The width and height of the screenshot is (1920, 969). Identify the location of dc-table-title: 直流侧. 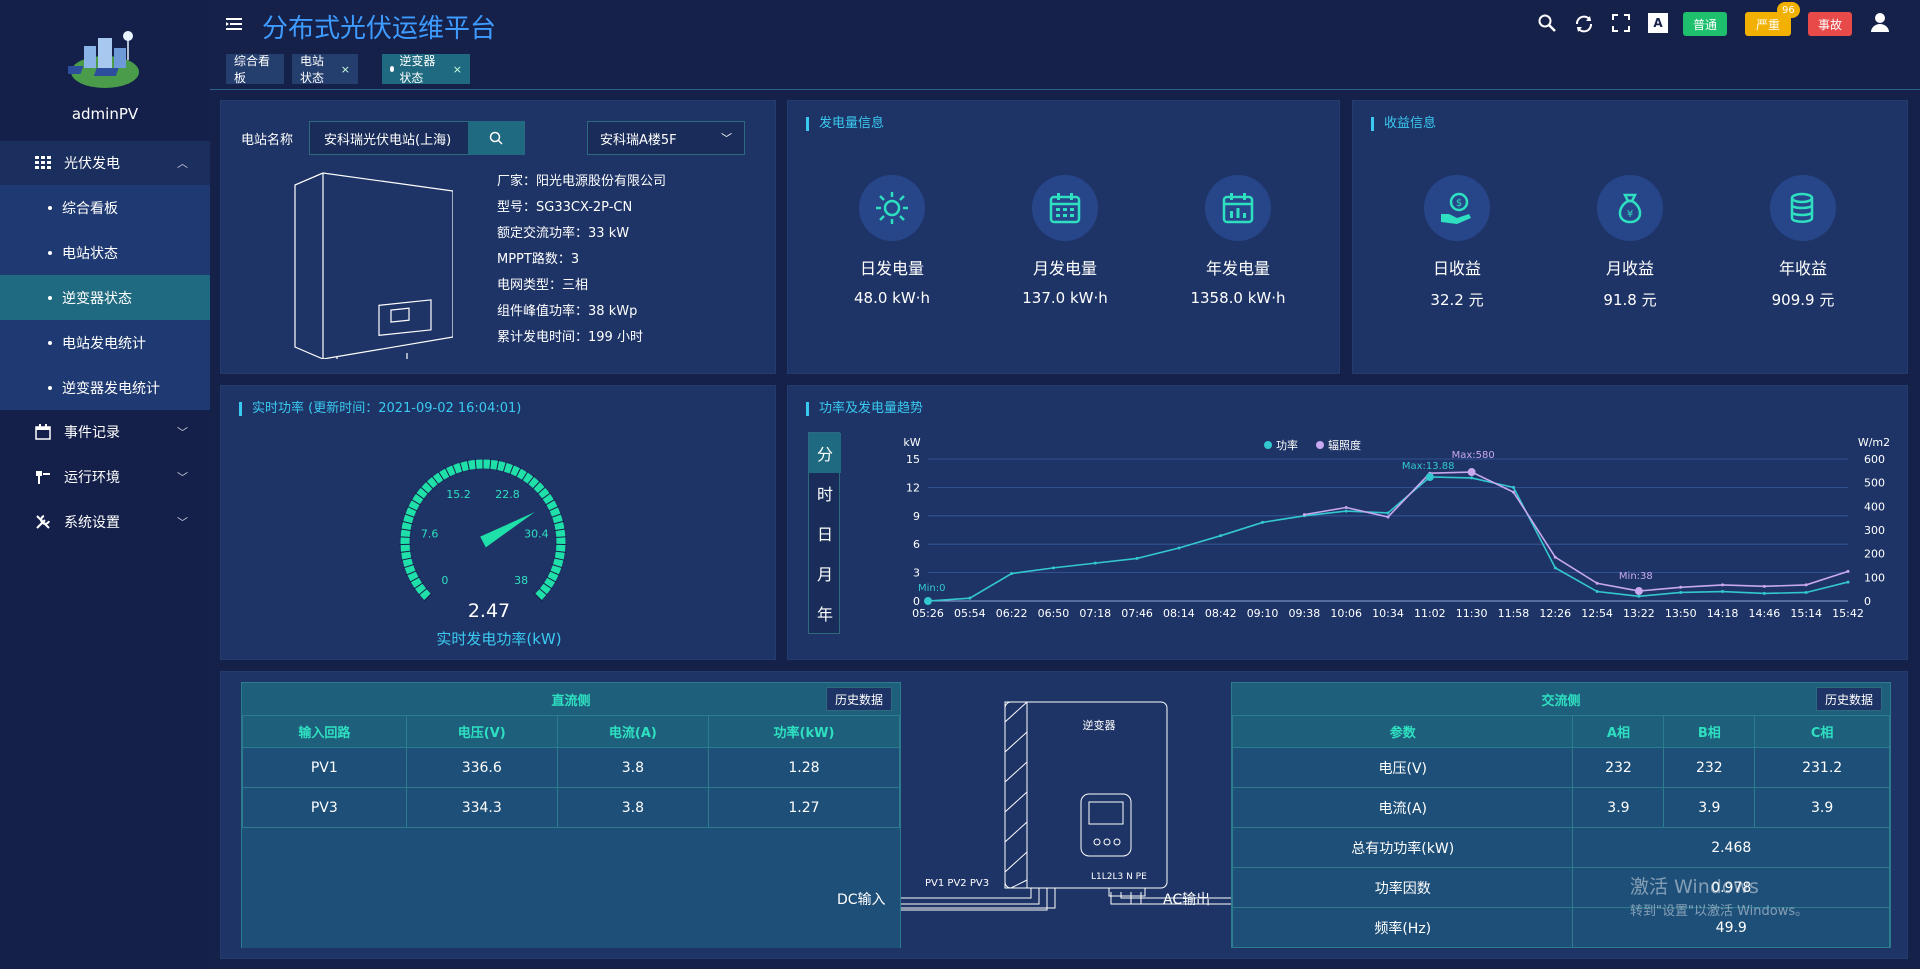
(571, 701).